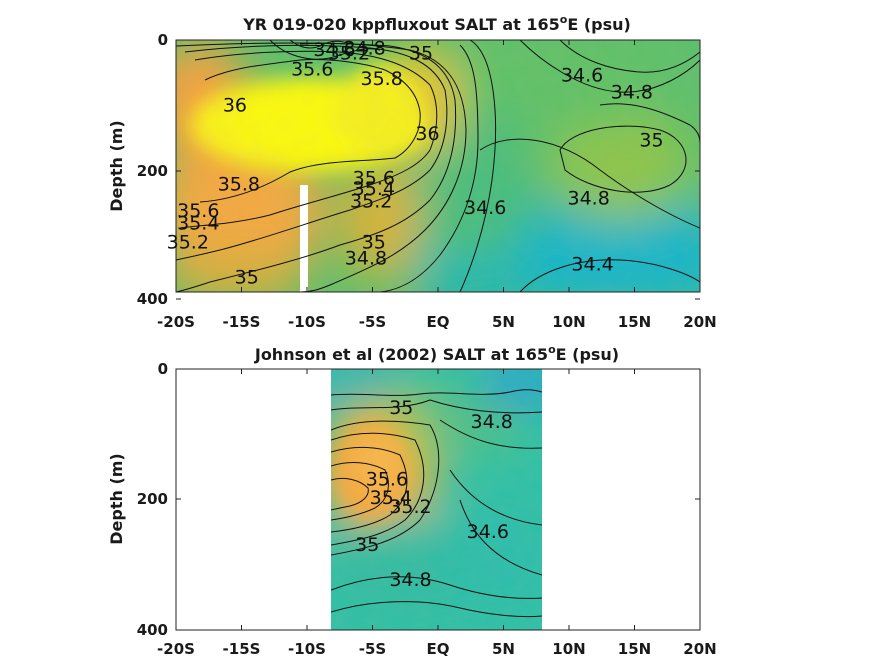 The height and width of the screenshot is (656, 875). I want to click on panel-2-field, so click(436, 499).